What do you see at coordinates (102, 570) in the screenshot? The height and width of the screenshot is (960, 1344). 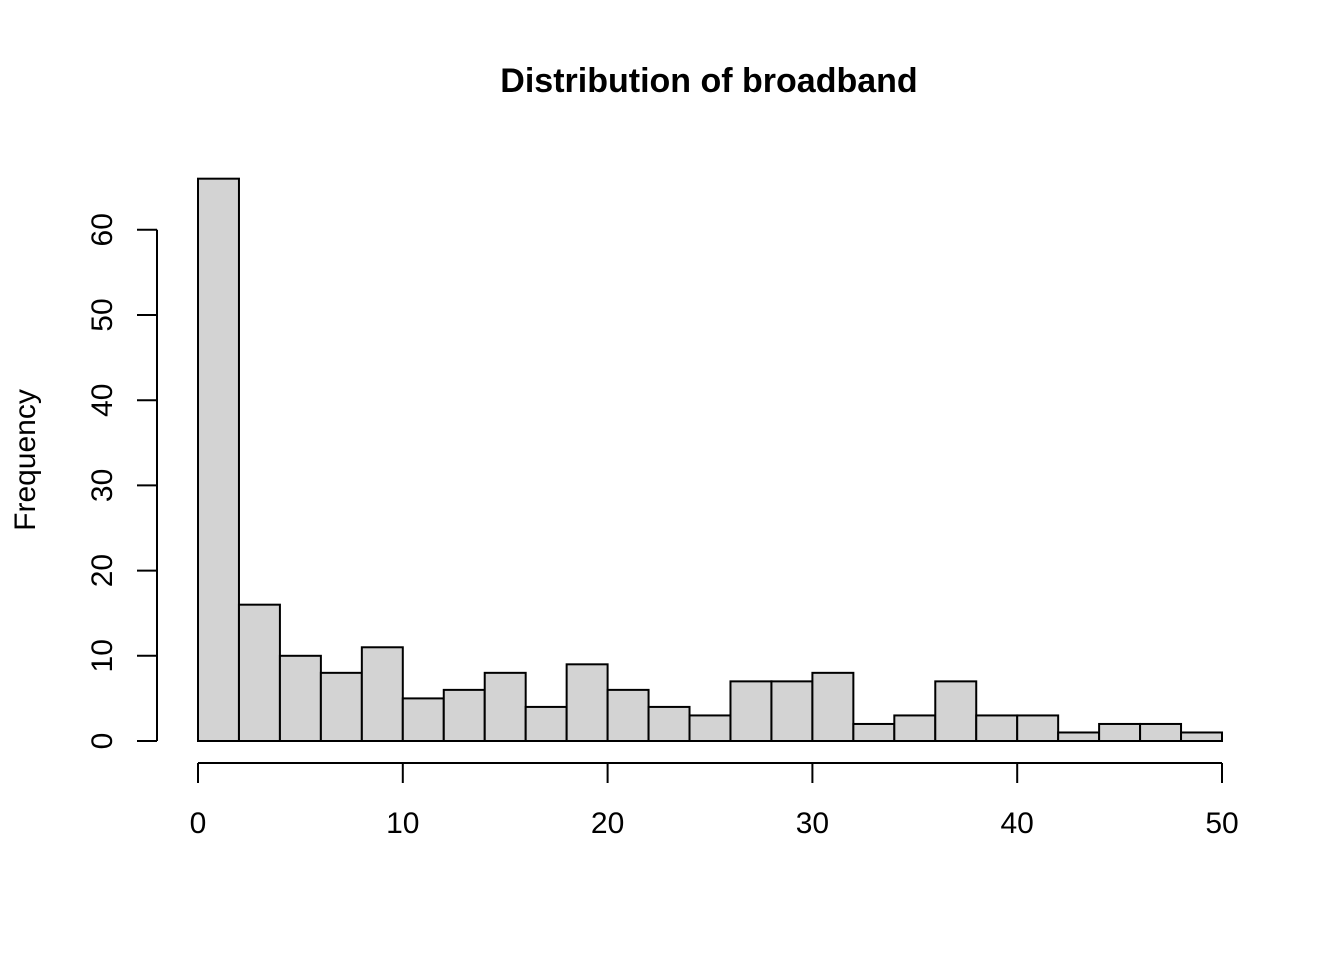 I see `y-tick-label: 20` at bounding box center [102, 570].